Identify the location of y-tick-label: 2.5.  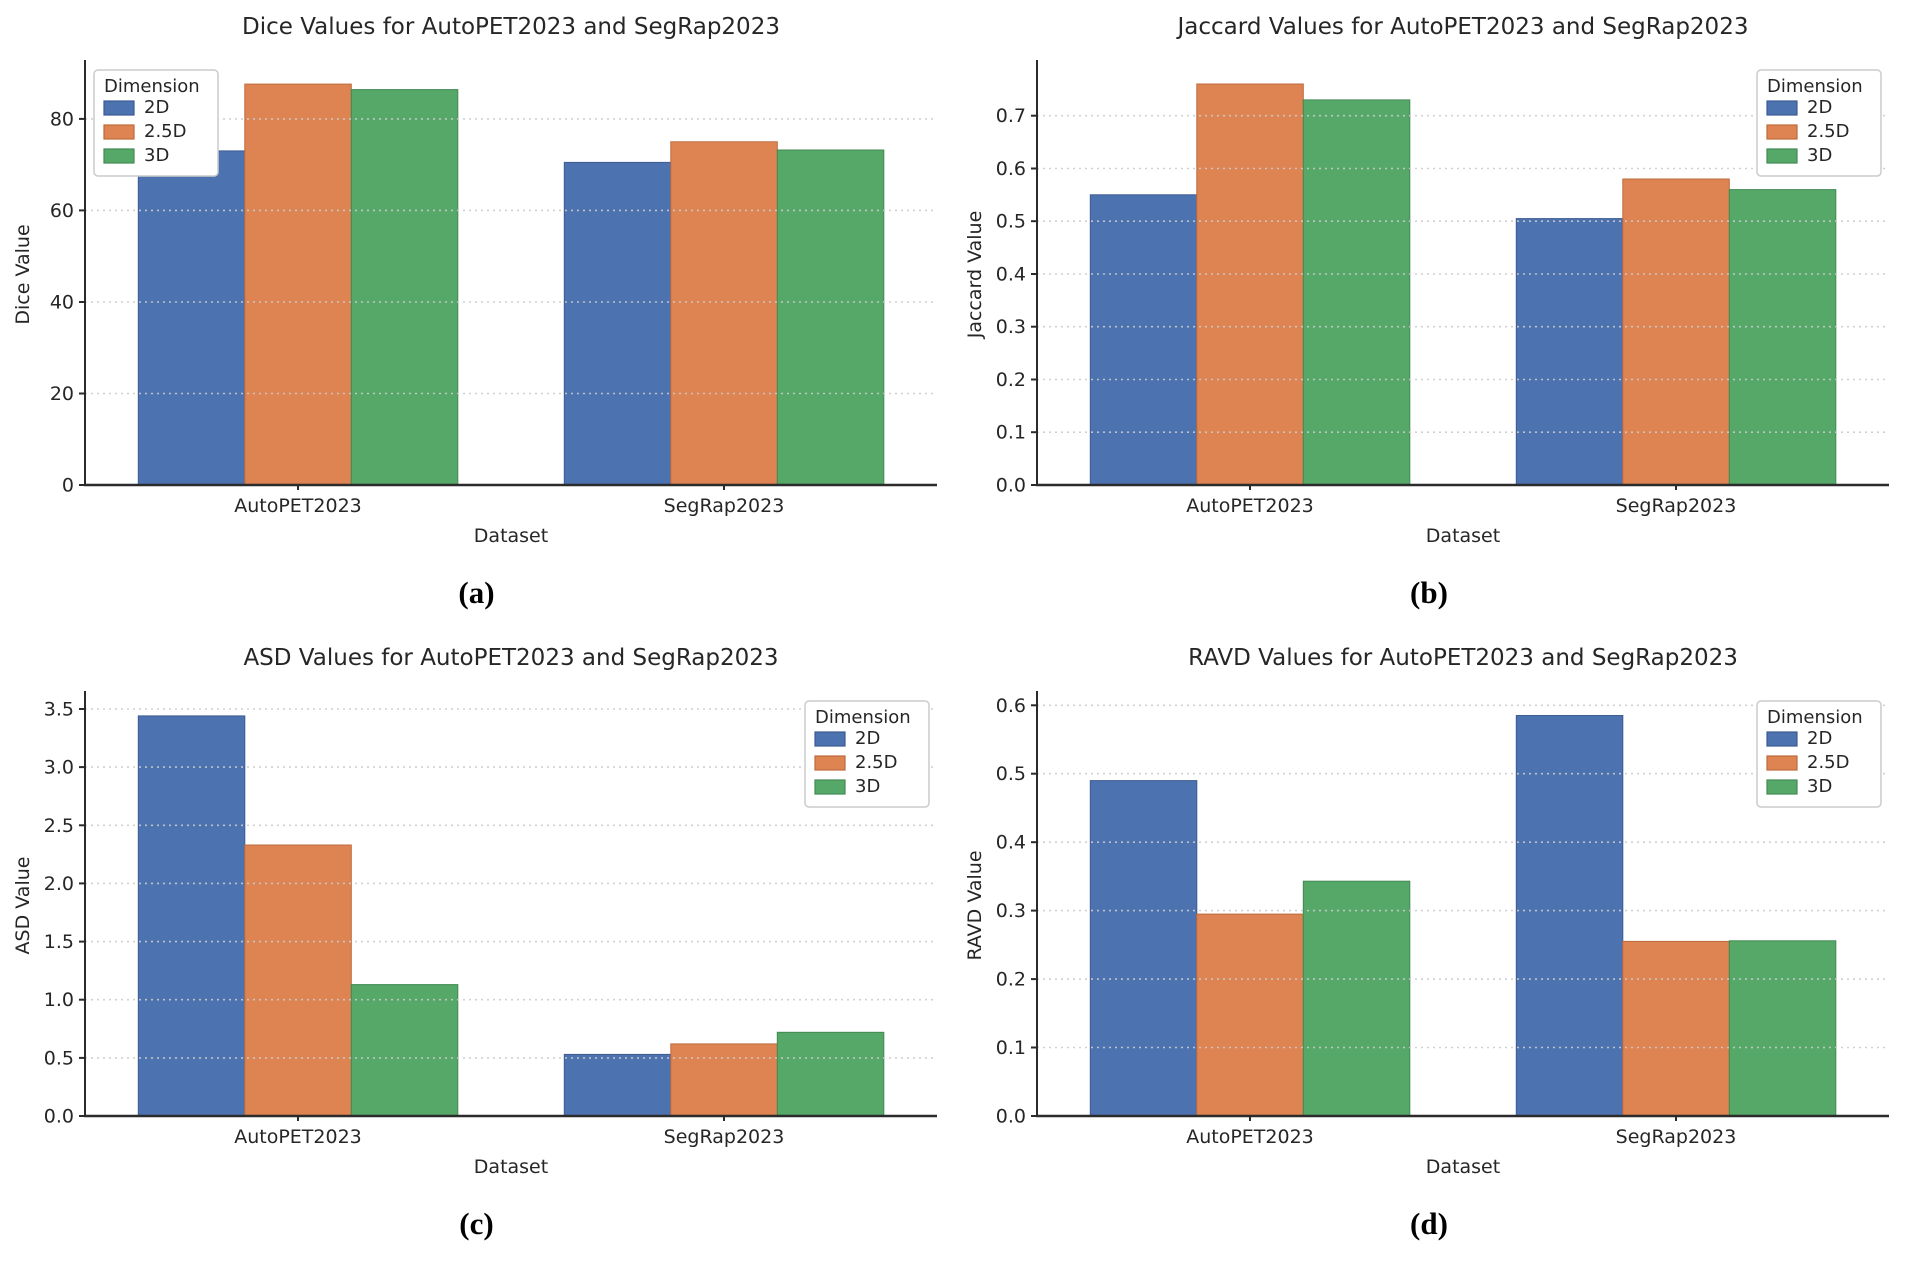
(58, 826).